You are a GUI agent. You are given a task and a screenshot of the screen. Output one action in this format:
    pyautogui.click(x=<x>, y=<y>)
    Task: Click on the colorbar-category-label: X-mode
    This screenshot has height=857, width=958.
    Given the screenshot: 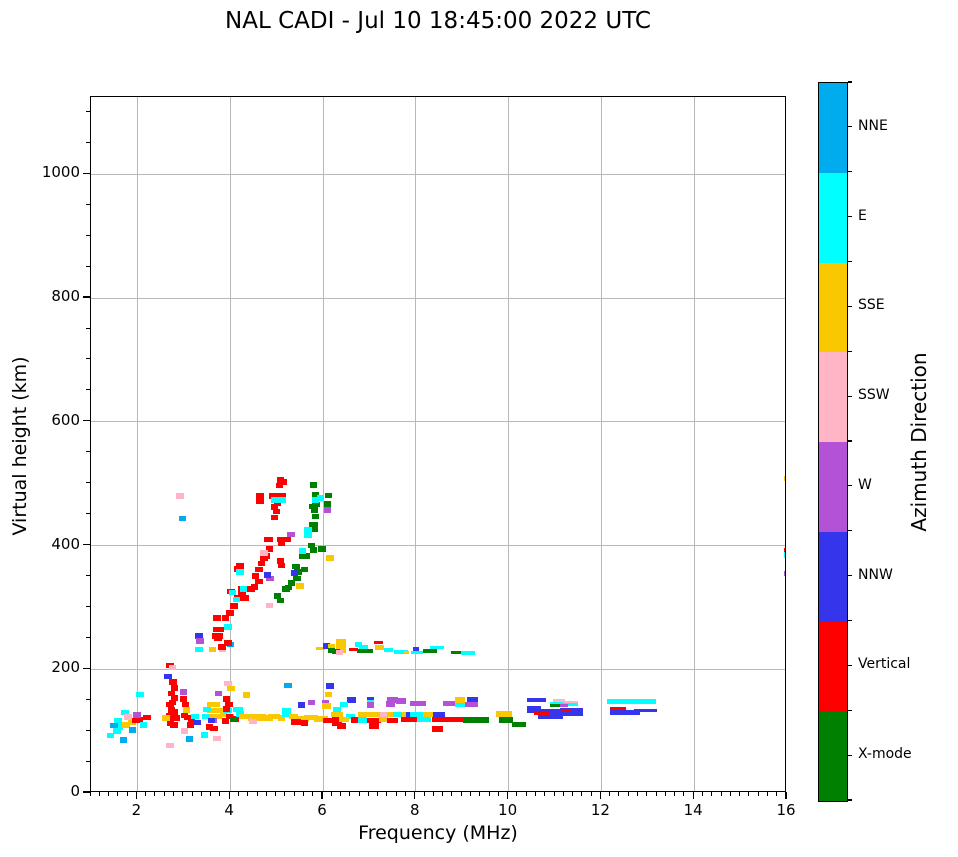 What is the action you would take?
    pyautogui.click(x=885, y=754)
    